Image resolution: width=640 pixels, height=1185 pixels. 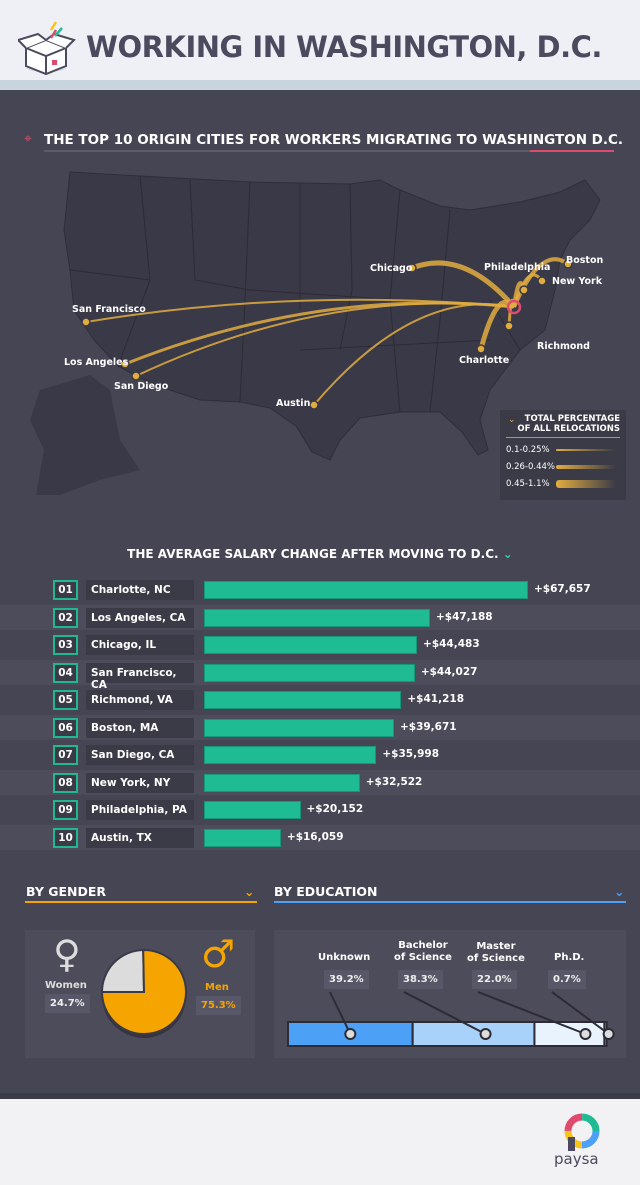 What do you see at coordinates (576, 1159) in the screenshot?
I see `brand-name: paysa` at bounding box center [576, 1159].